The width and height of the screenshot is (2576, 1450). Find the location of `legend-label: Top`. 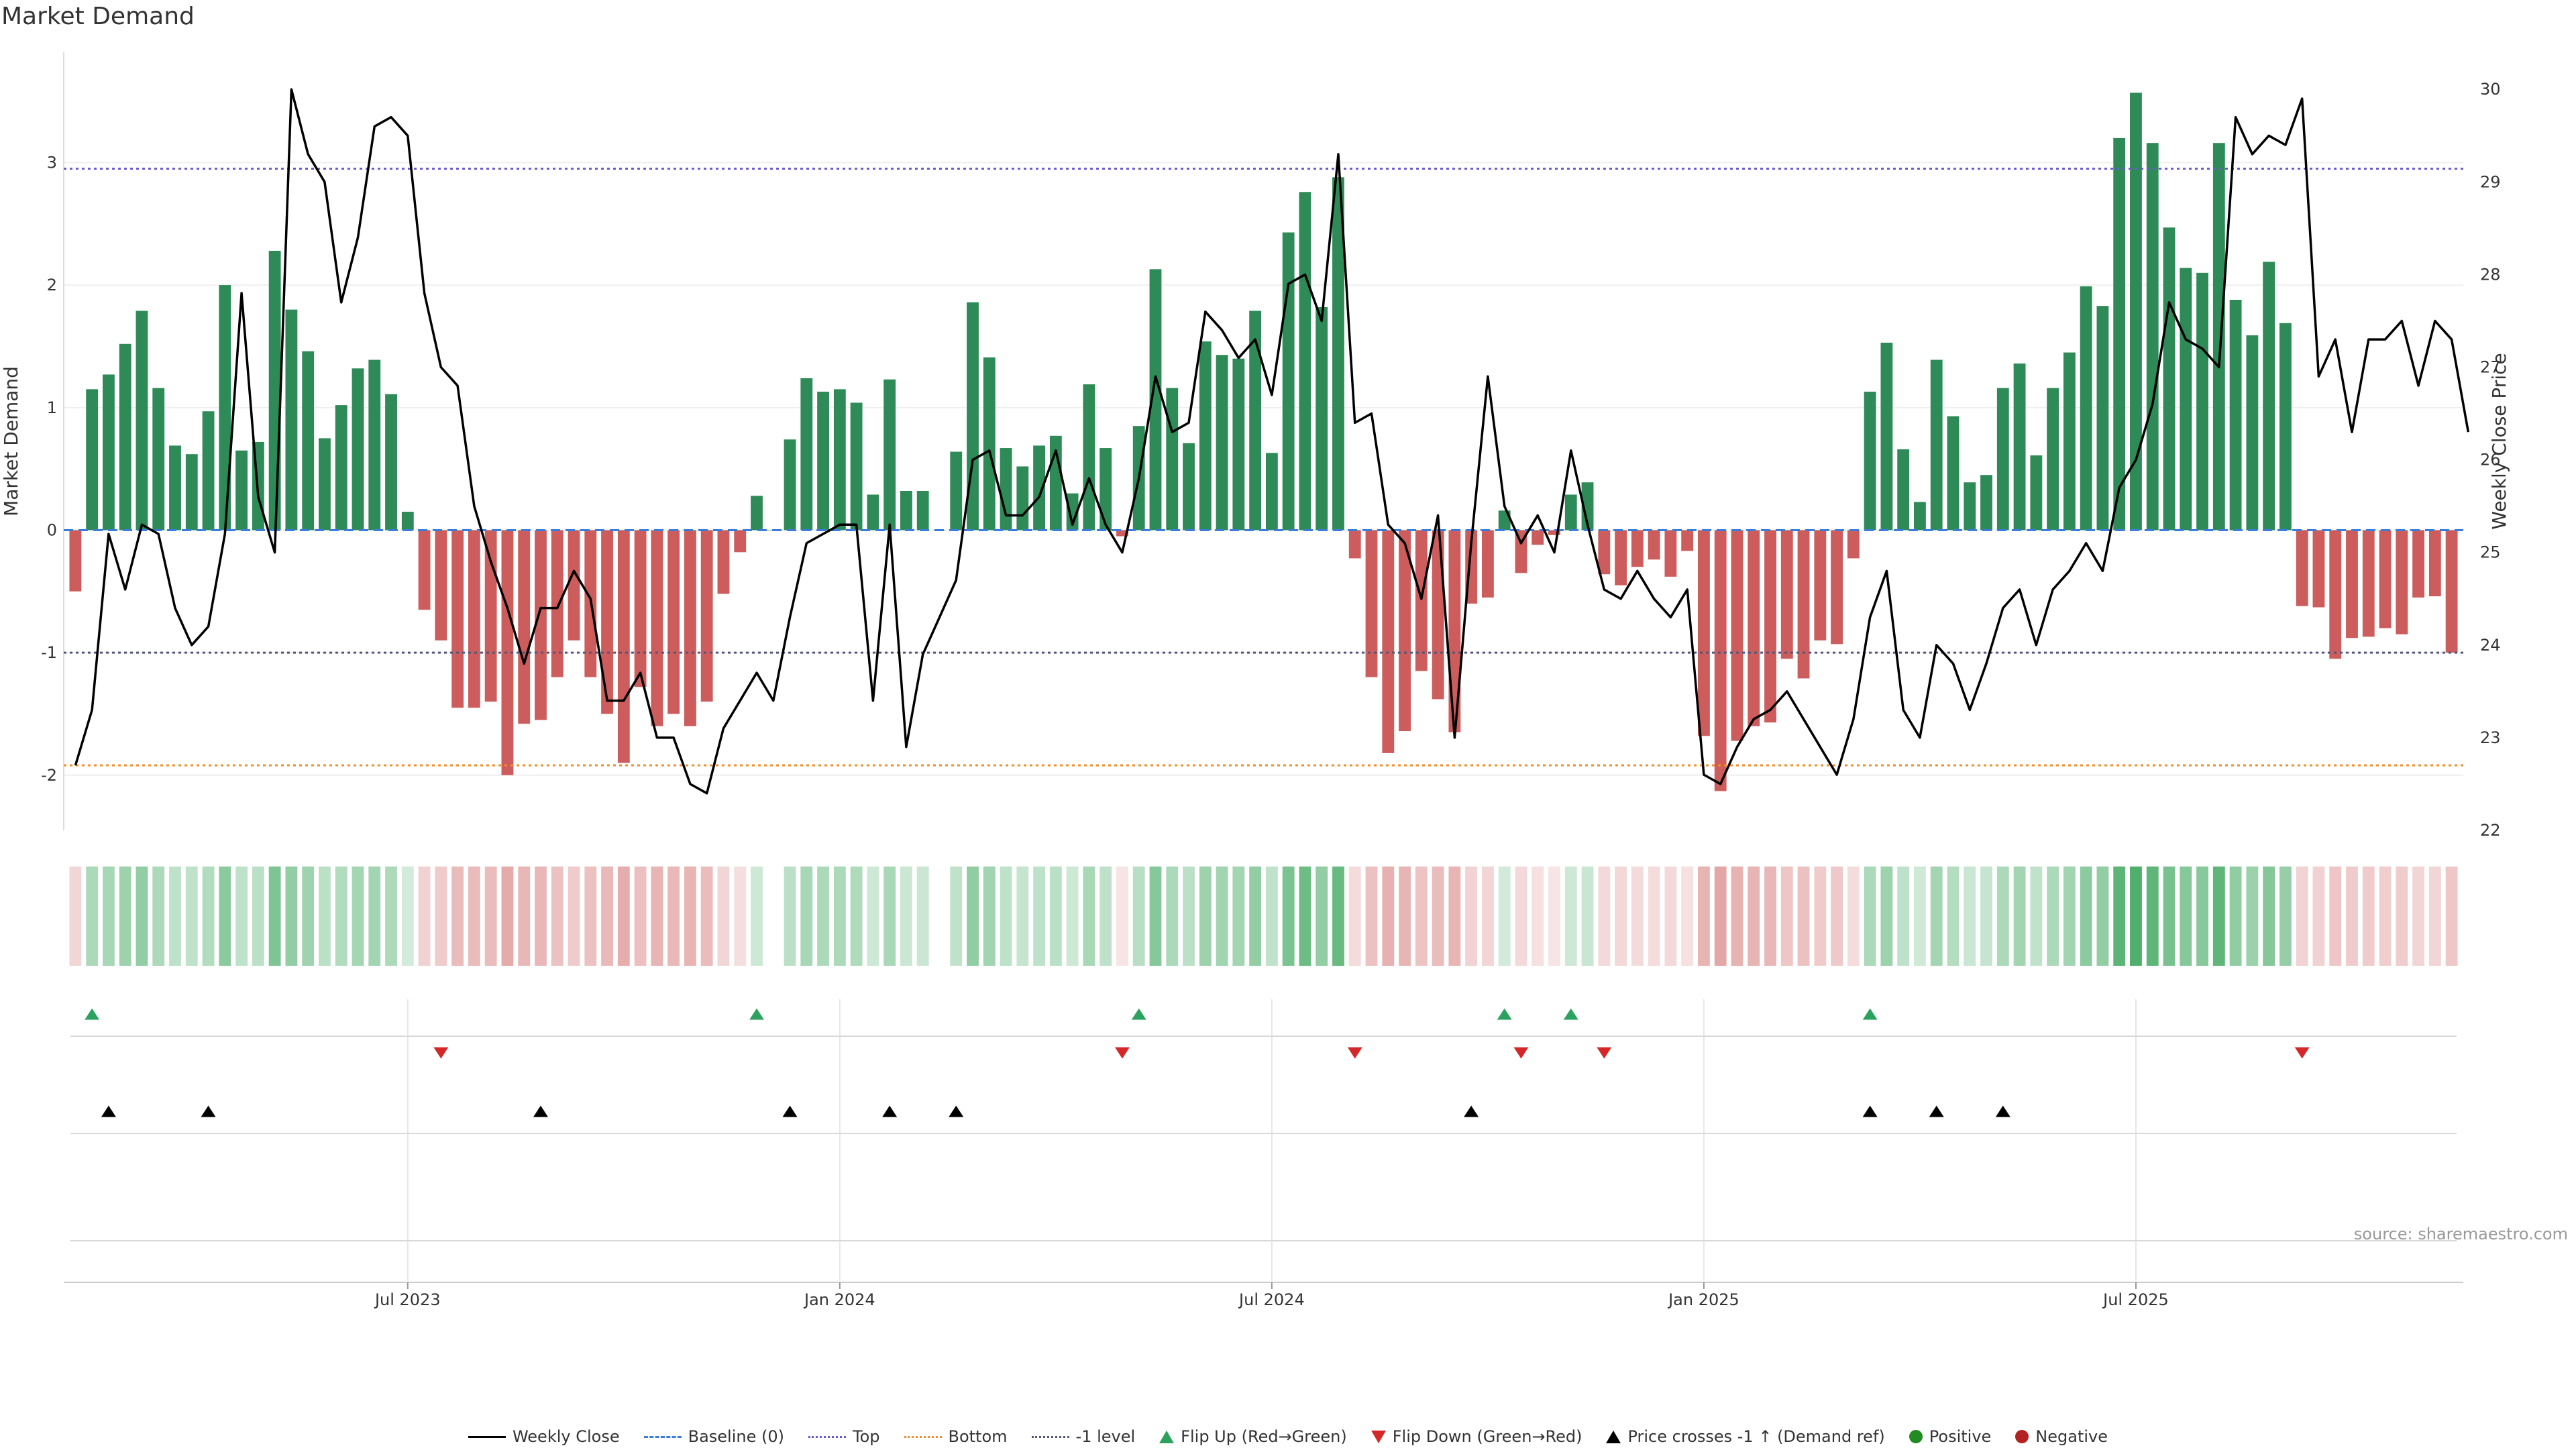

legend-label: Top is located at coordinates (866, 1436).